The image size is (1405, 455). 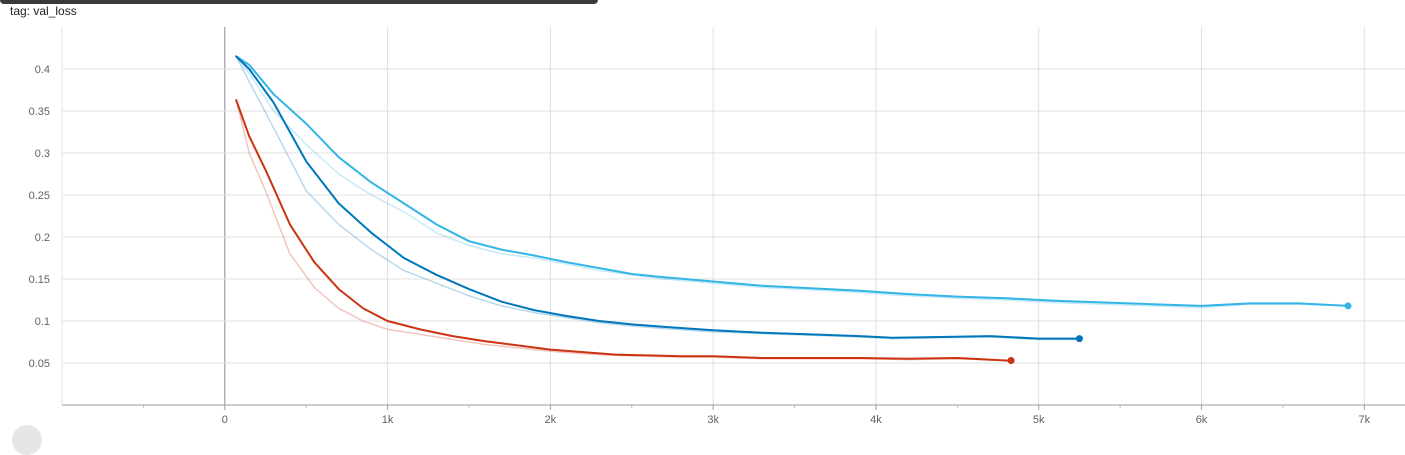 I want to click on y-tick-label: 0.35, so click(x=39, y=112).